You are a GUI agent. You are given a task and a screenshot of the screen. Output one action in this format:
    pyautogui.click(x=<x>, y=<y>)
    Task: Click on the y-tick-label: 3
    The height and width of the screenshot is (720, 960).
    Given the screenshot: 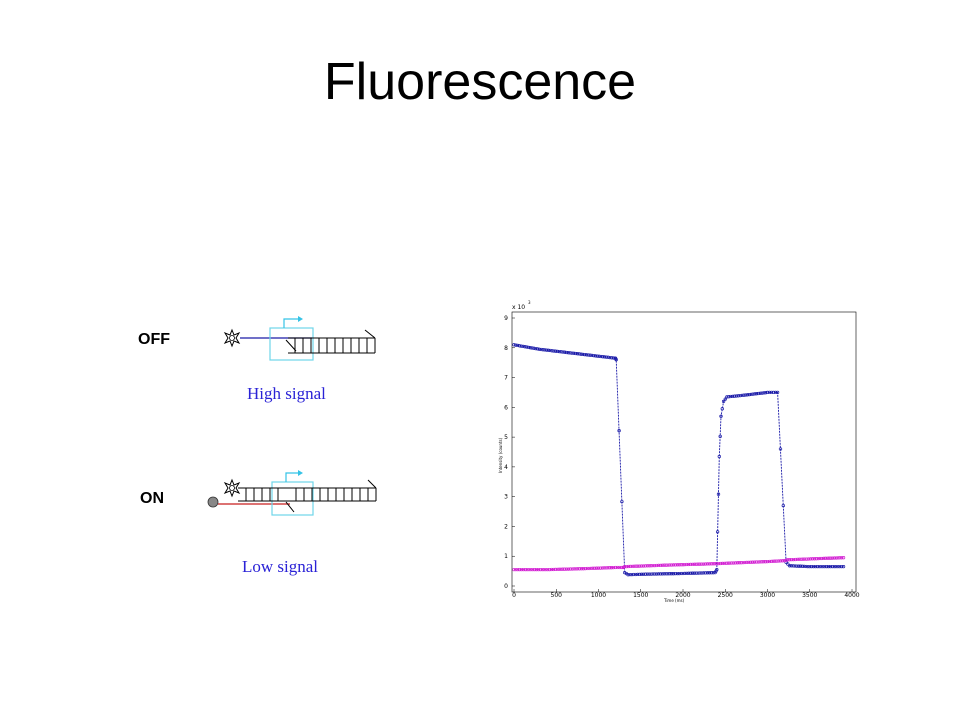 What is the action you would take?
    pyautogui.click(x=506, y=497)
    